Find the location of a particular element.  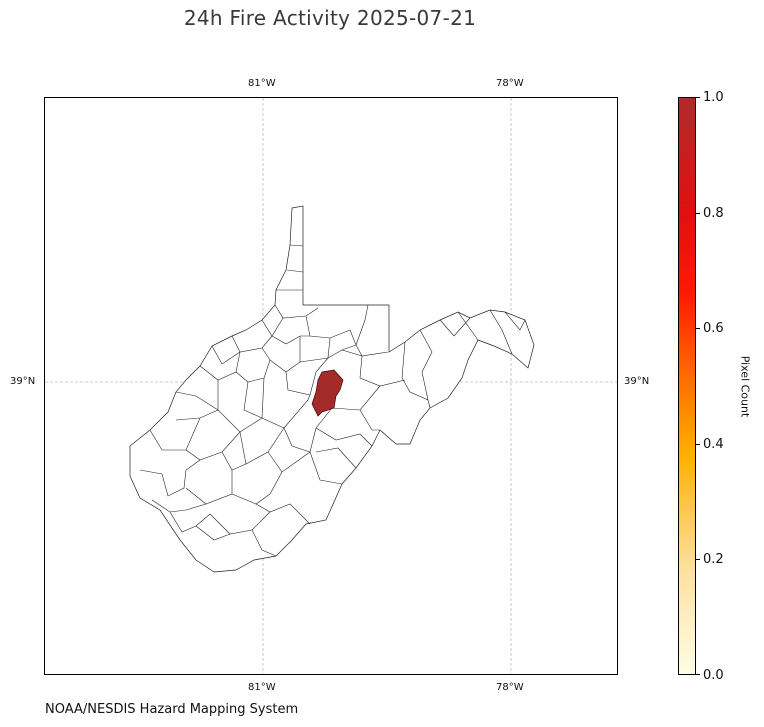

colorbar-title: Pixel Count is located at coordinates (745, 386).